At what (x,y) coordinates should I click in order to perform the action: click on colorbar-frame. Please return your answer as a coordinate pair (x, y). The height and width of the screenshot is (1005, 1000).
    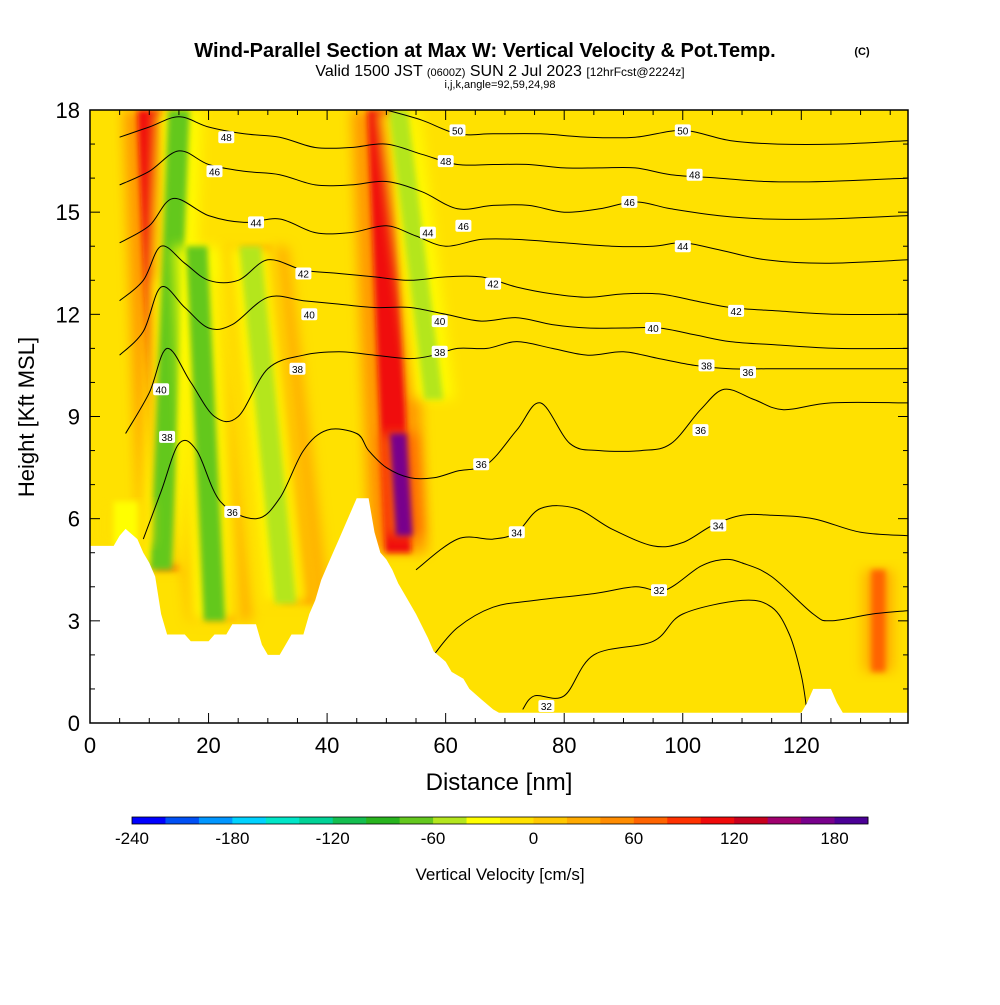
    Looking at the image, I should click on (500, 820).